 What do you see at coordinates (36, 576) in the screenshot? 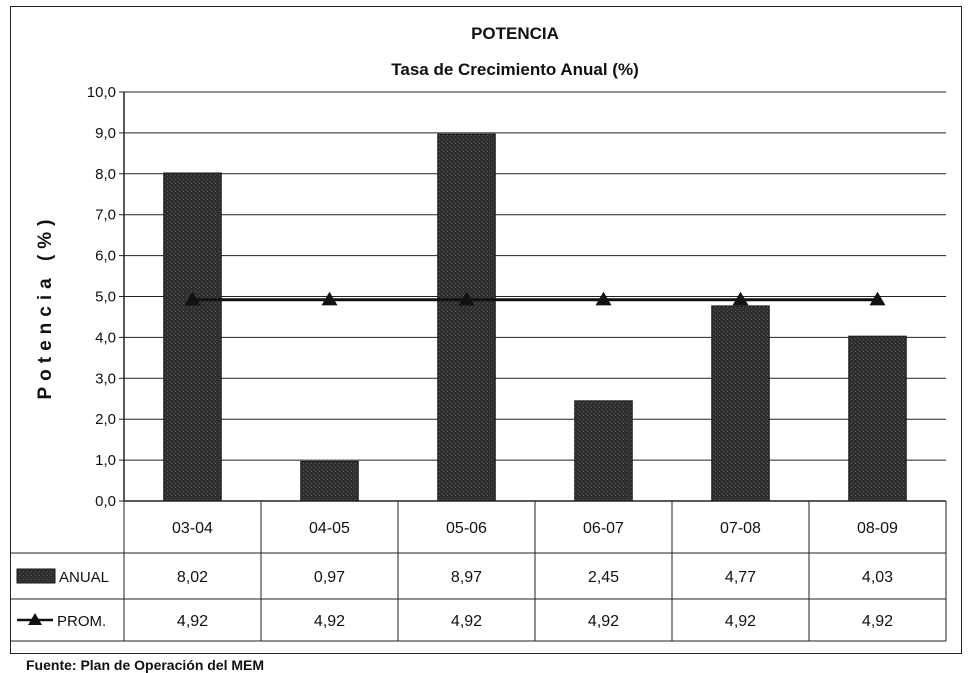
I see `legend-key-anual` at bounding box center [36, 576].